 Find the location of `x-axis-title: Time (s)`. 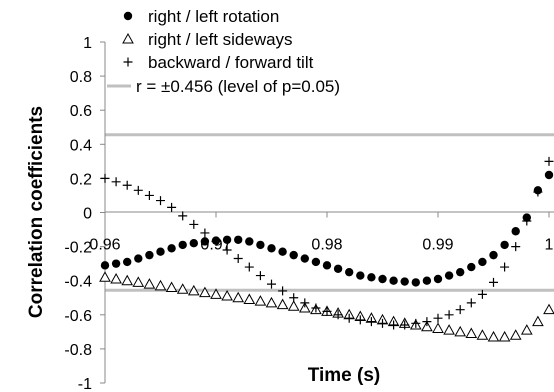

x-axis-title: Time (s) is located at coordinates (344, 375).